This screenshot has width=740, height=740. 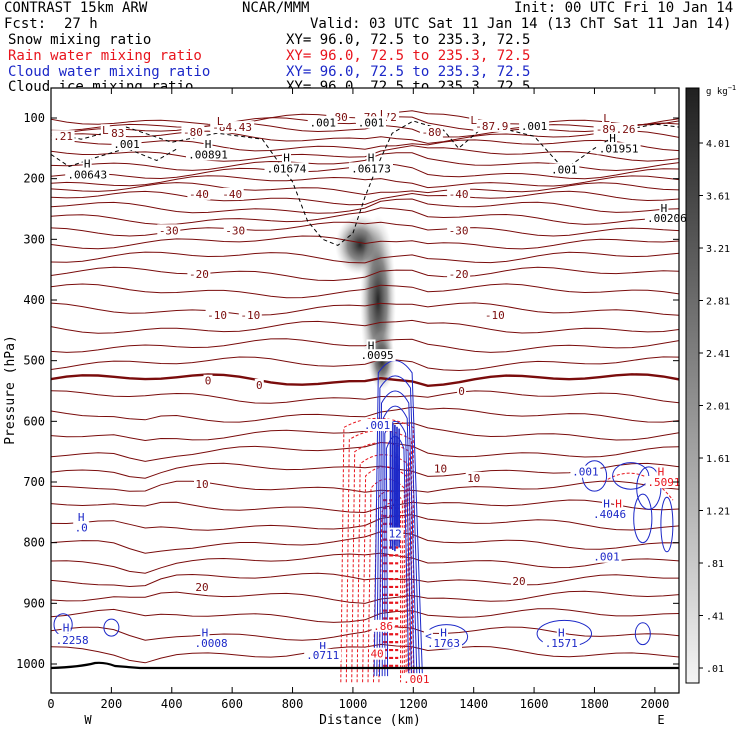 I want to click on east-label: E, so click(x=660, y=720).